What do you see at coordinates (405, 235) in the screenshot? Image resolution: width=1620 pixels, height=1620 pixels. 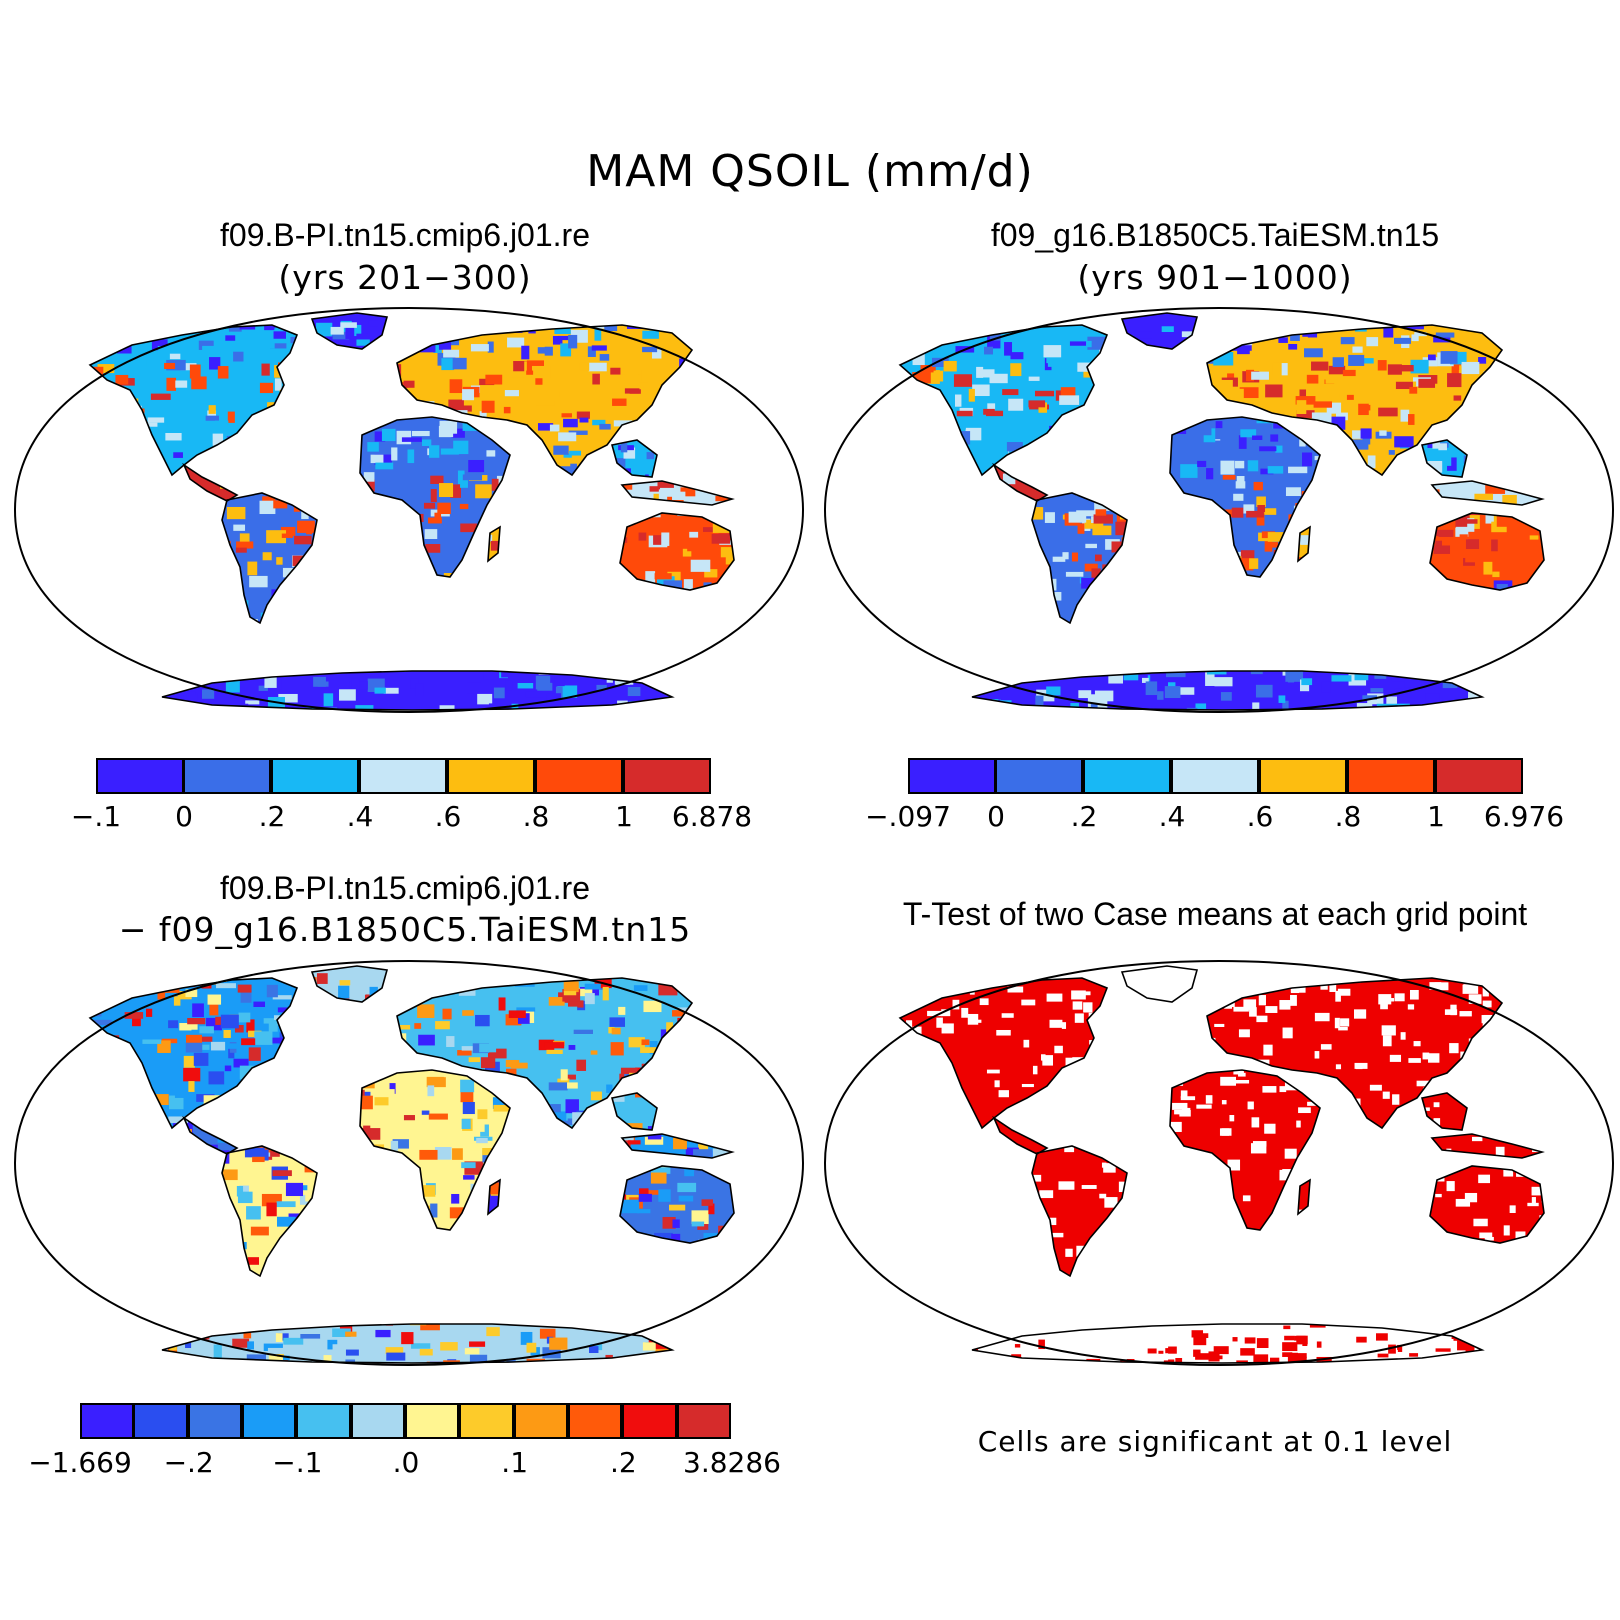 I see `panel-top-left-title: f09.B-PI.tn15.cmip6.j01.re` at bounding box center [405, 235].